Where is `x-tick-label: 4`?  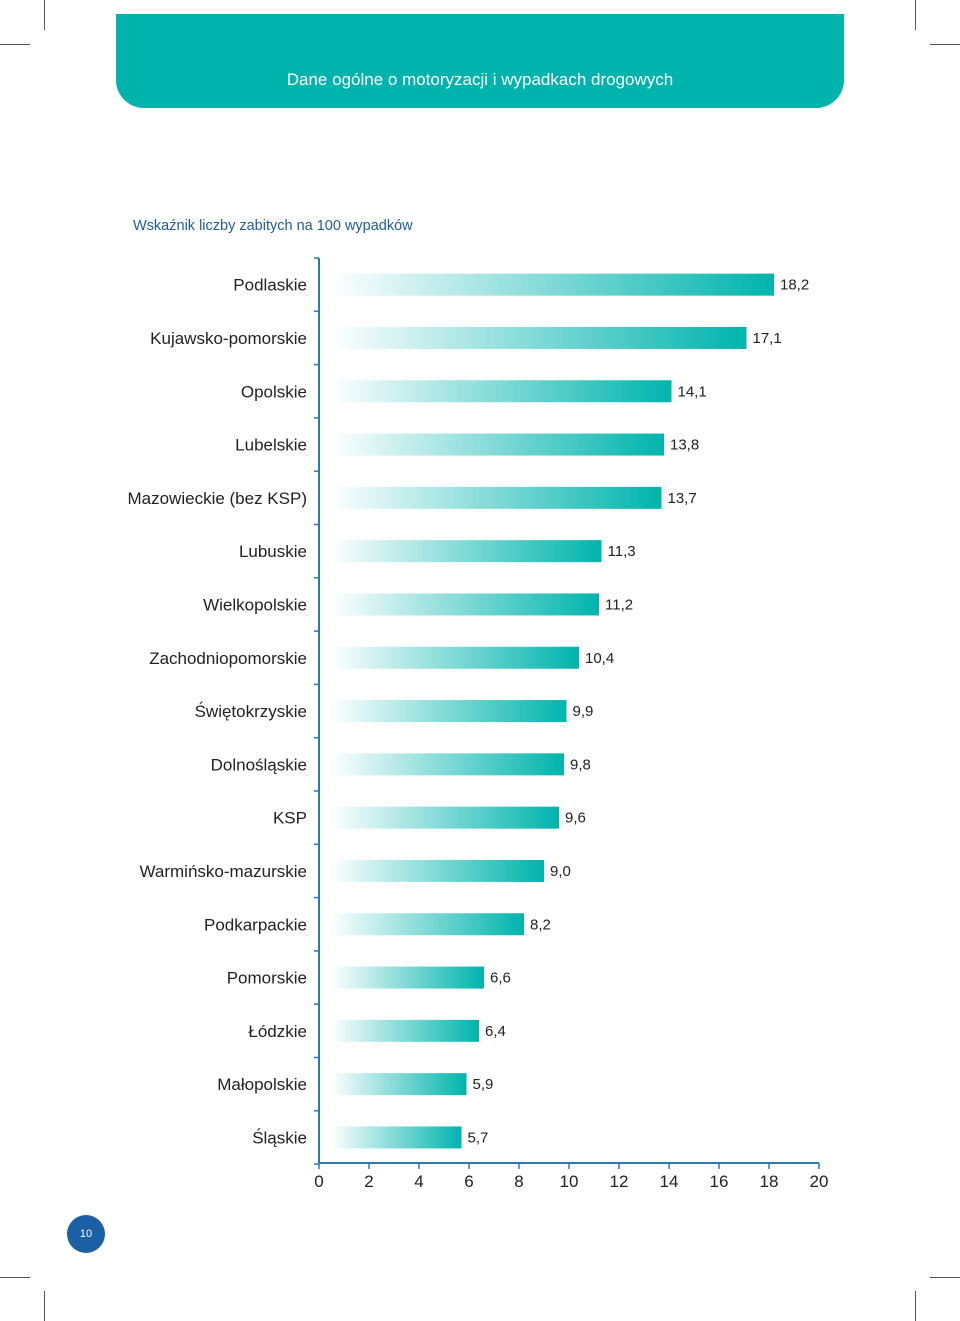
x-tick-label: 4 is located at coordinates (418, 1181).